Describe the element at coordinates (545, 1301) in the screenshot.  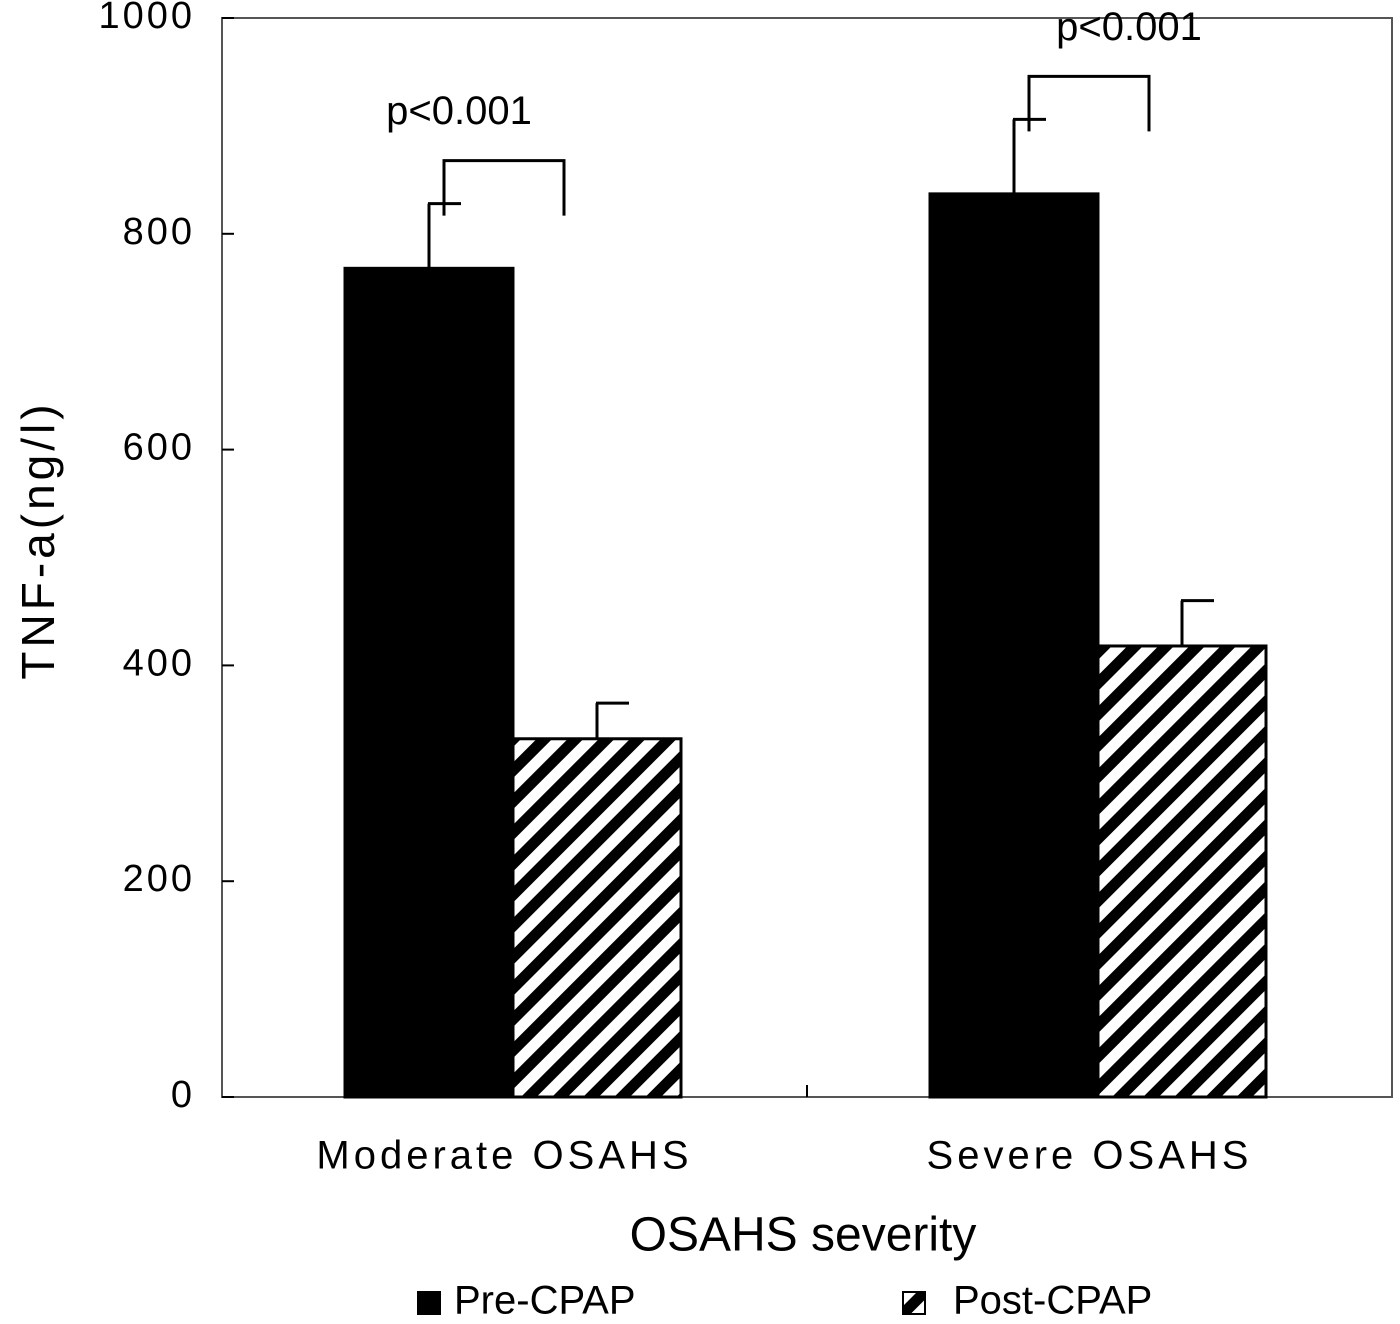
I see `legend-label: Pre-CPAP` at that location.